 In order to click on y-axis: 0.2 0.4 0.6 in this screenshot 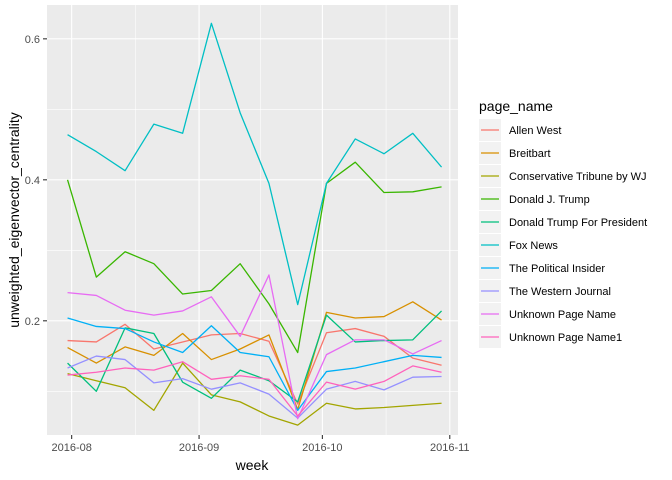, I will do `click(36, 181)`.